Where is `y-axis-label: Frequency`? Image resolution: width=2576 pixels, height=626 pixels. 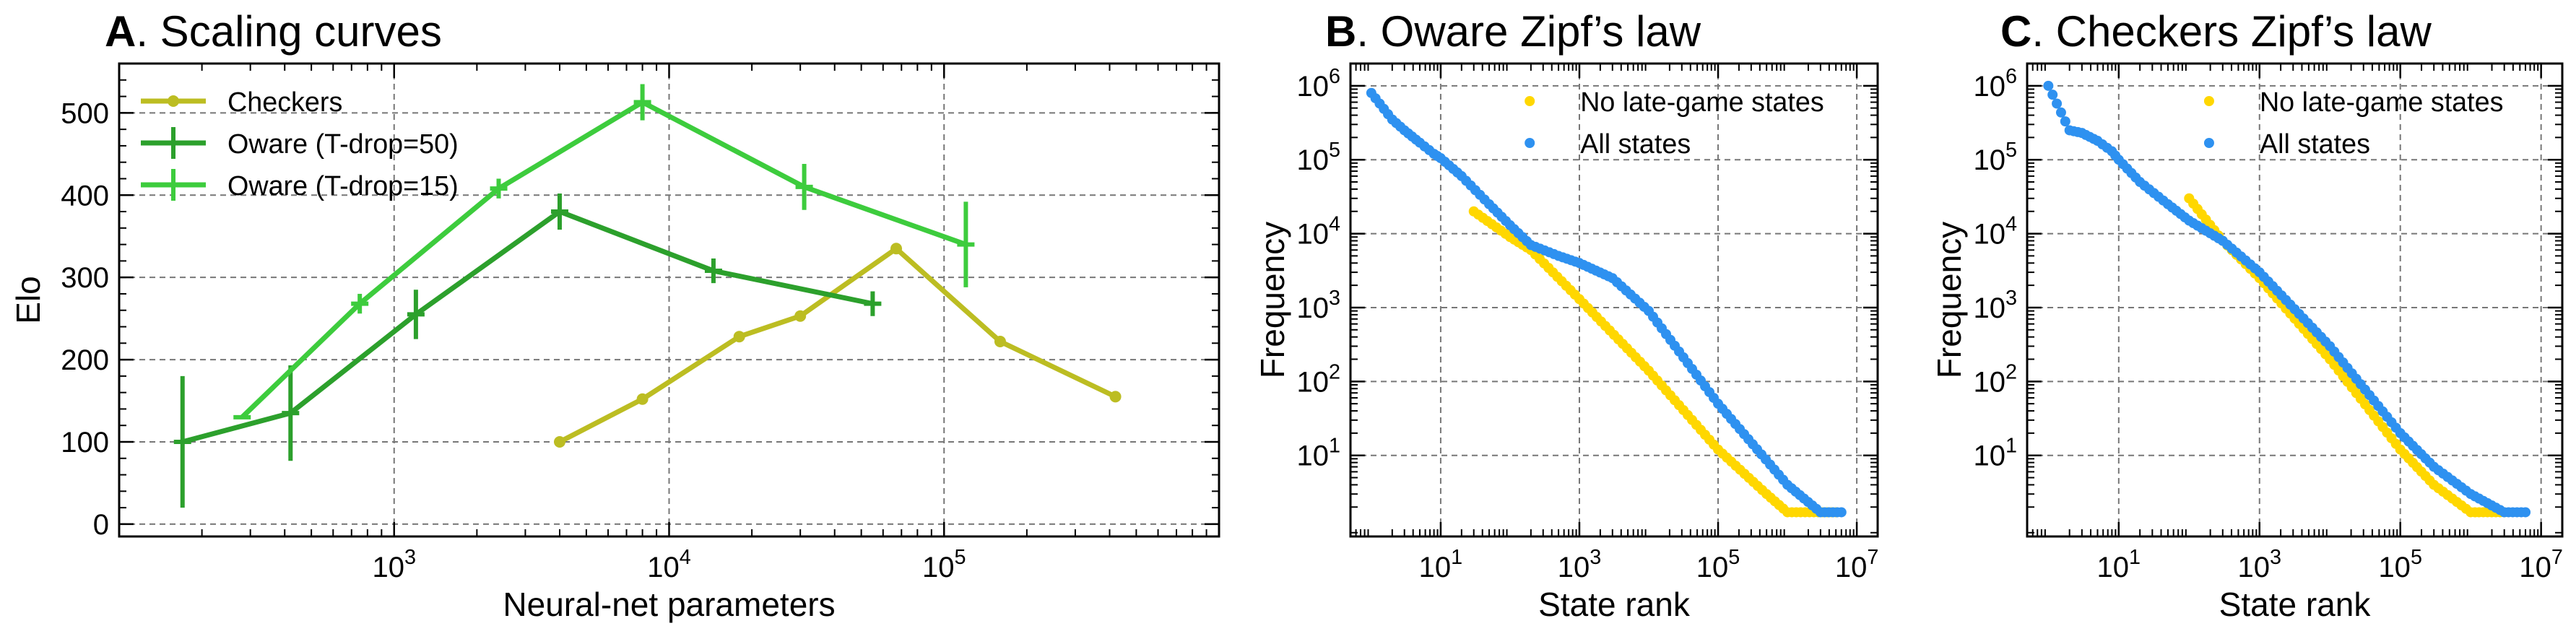
y-axis-label: Frequency is located at coordinates (1949, 300).